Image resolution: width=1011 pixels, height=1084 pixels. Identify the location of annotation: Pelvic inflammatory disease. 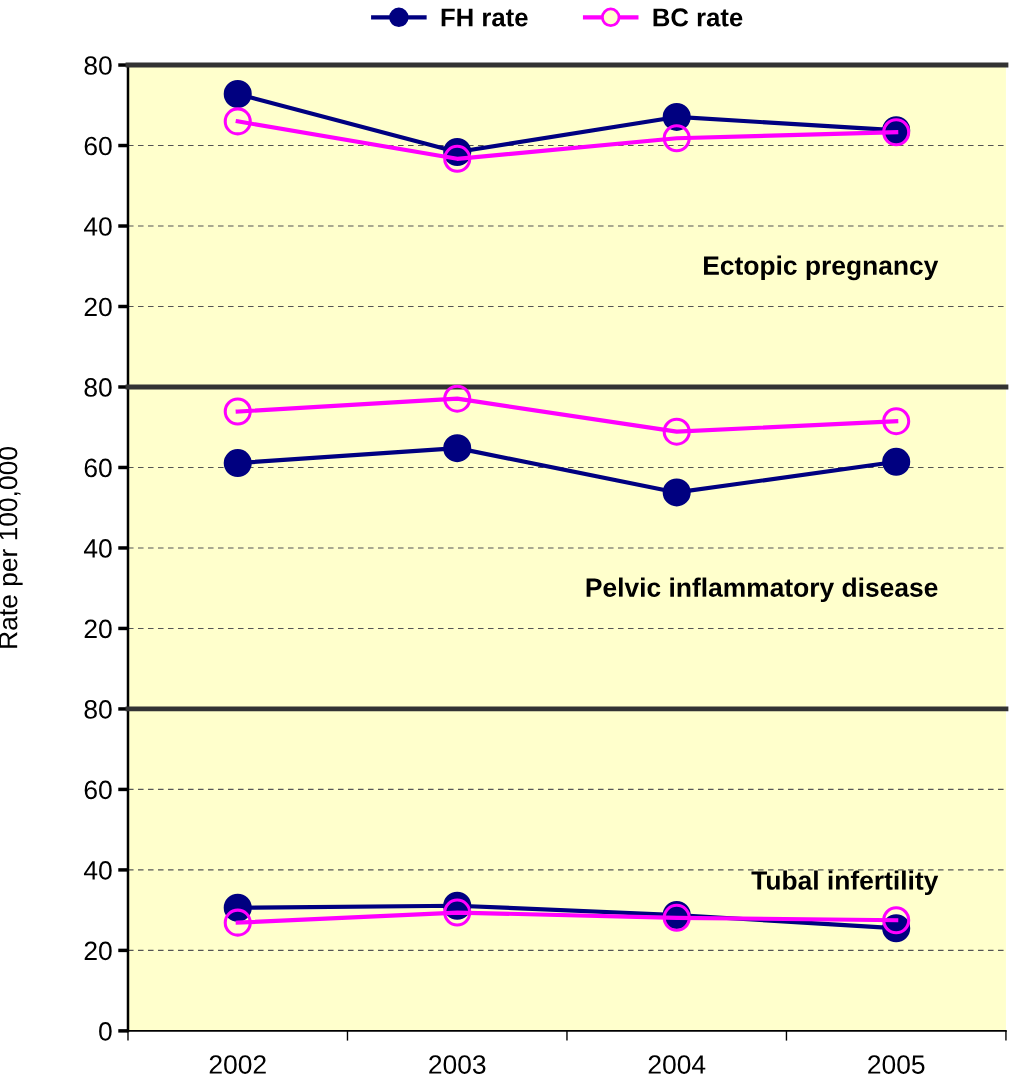
(762, 590).